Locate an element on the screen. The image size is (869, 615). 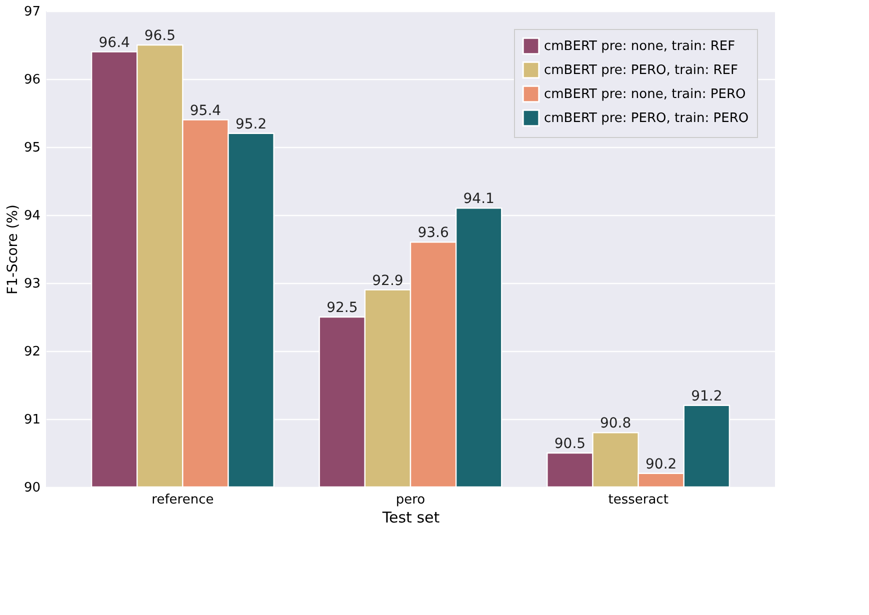
y-tick-label: 90 is located at coordinates (32, 488).